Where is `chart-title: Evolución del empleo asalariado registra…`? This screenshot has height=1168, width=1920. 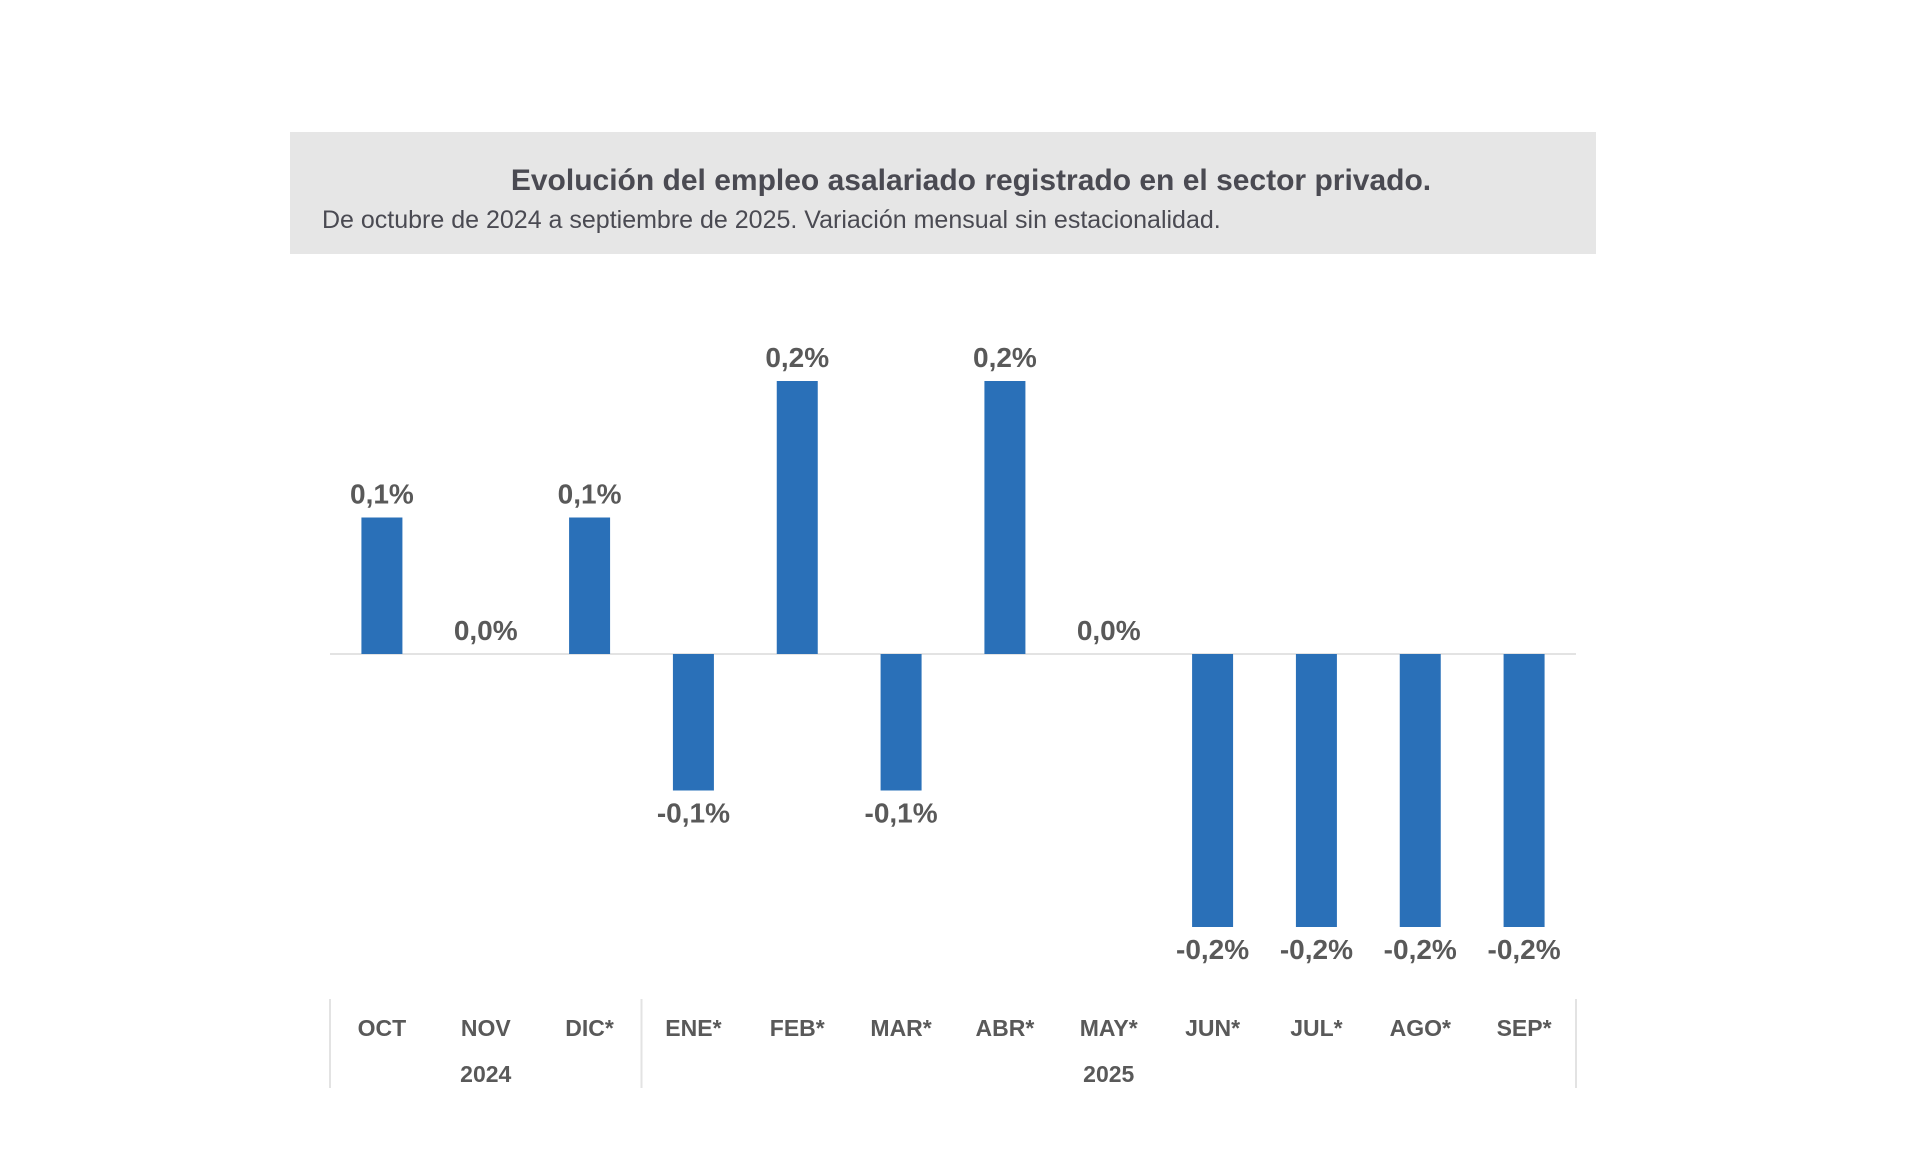 chart-title: Evolución del empleo asalariado registra… is located at coordinates (971, 180).